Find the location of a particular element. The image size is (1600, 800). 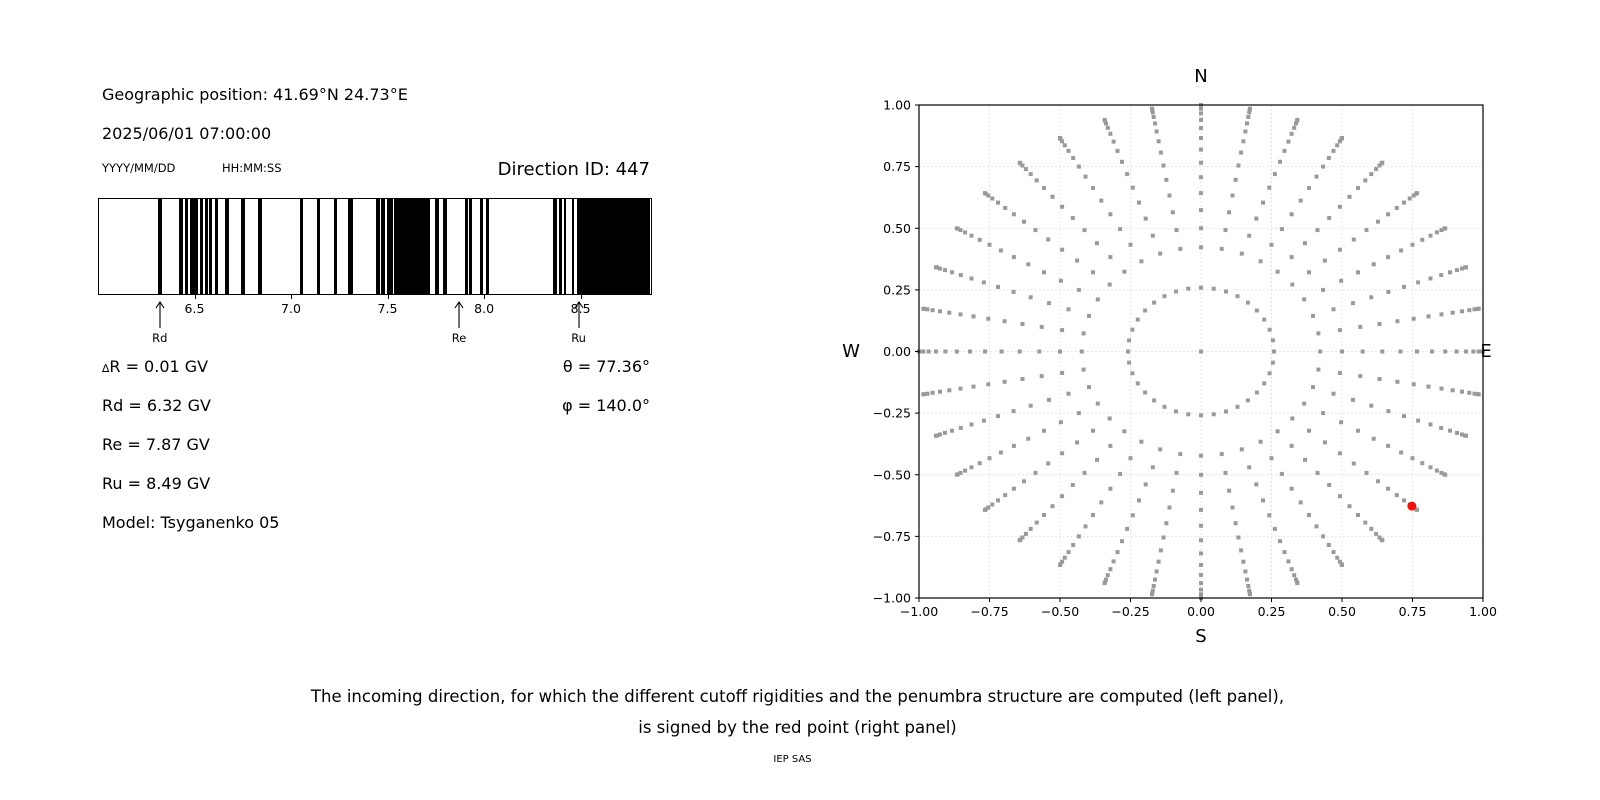

penumbra-x-tick is located at coordinates (581, 297).